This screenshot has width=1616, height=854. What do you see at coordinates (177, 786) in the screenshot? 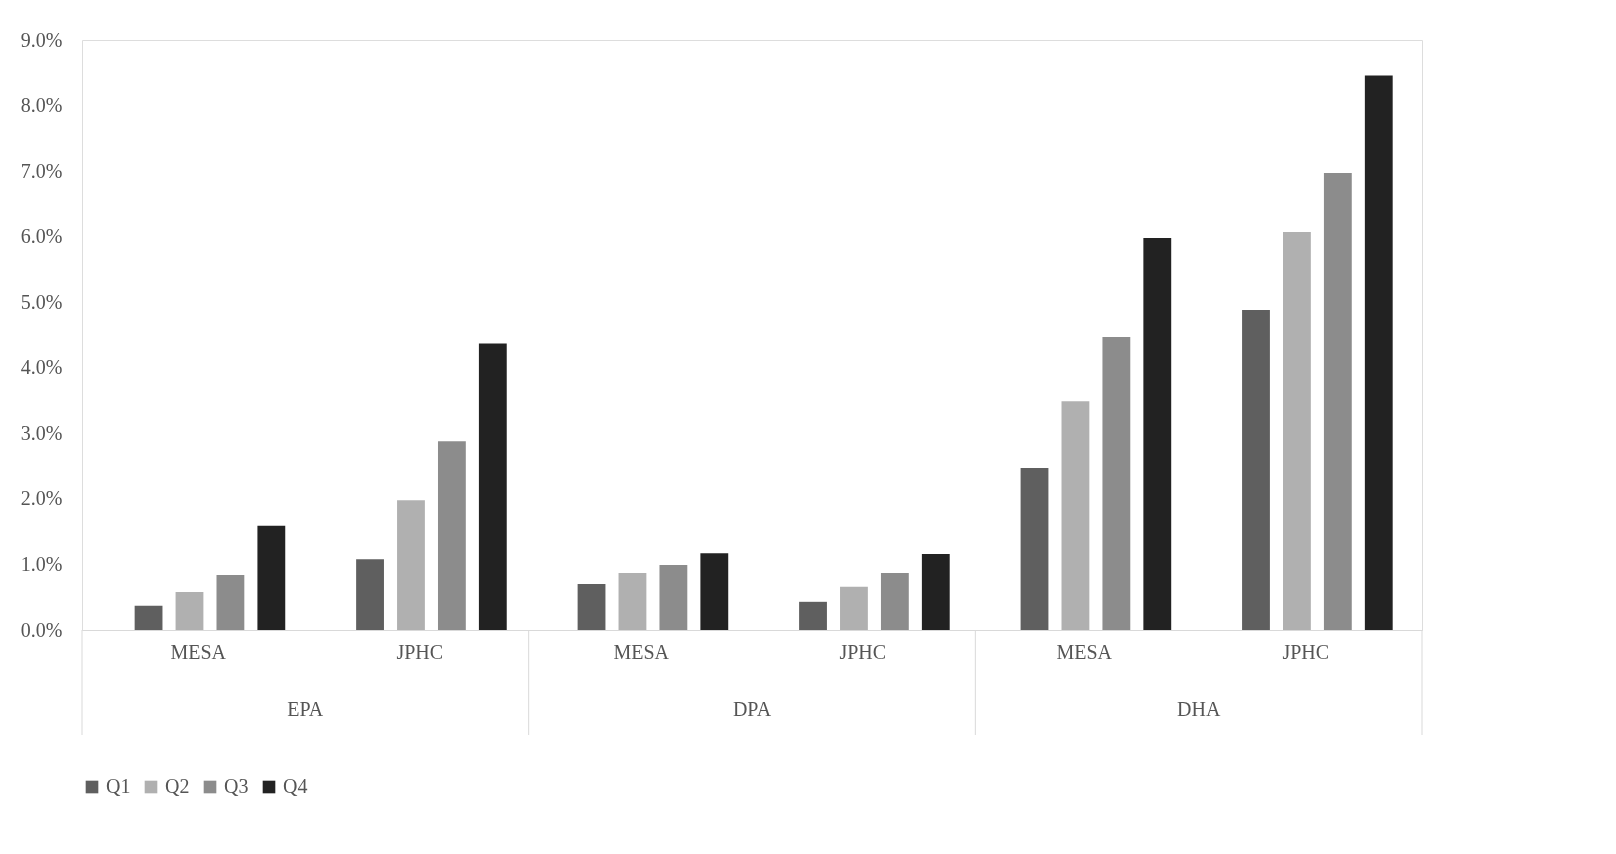
I see `legend-label: Q2` at bounding box center [177, 786].